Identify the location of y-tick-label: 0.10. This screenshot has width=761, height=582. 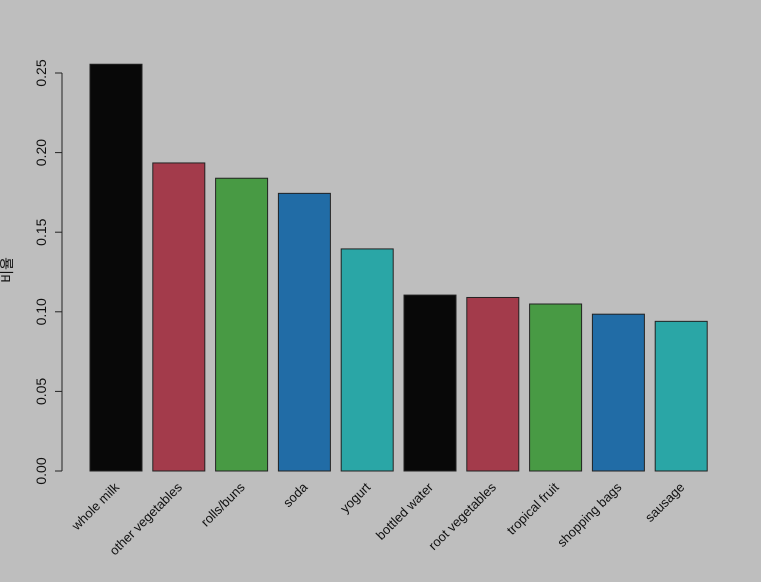
(41, 311).